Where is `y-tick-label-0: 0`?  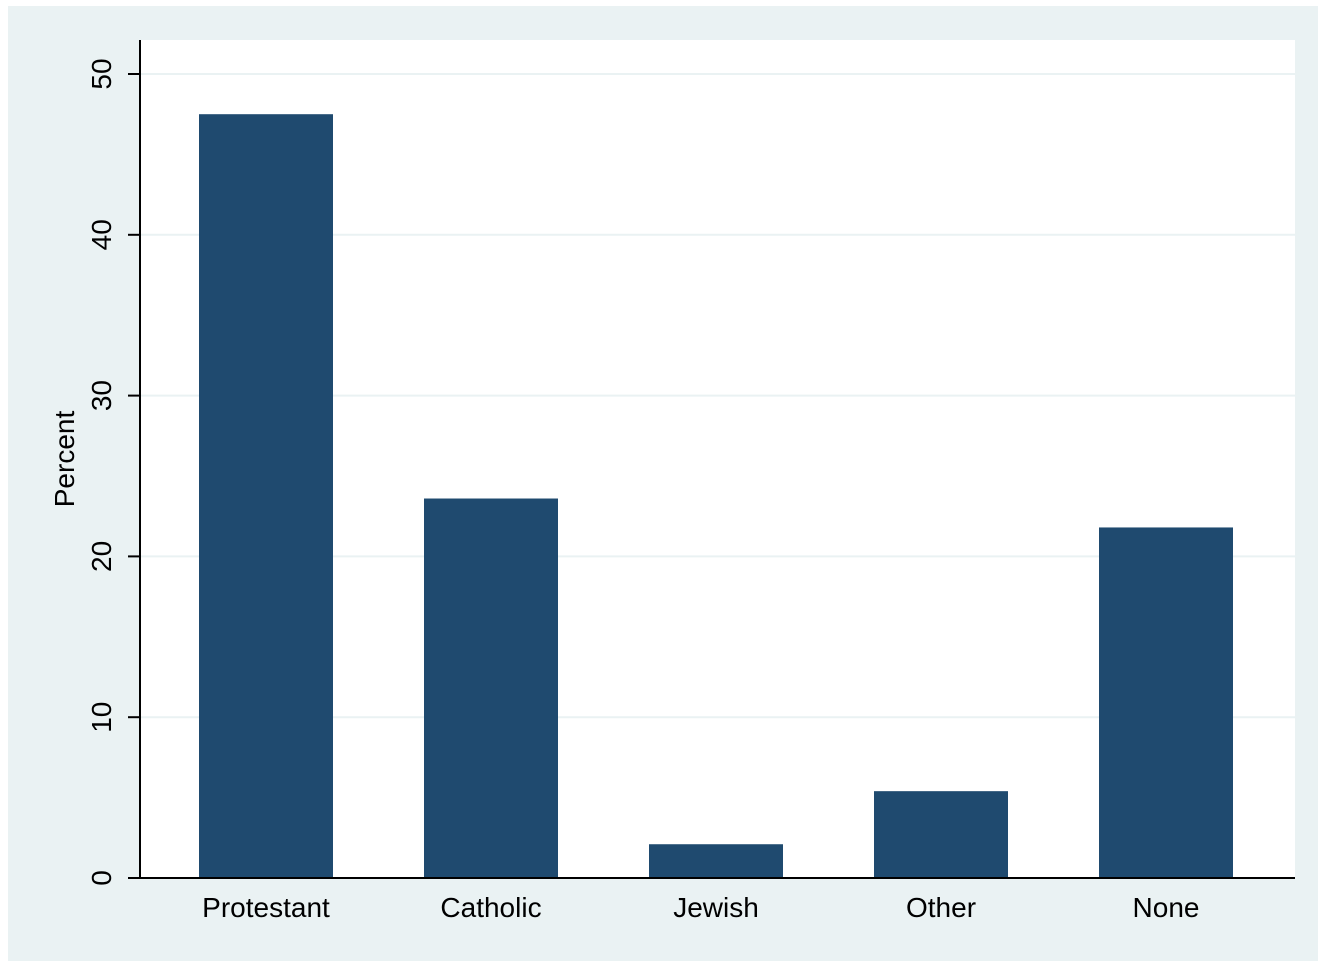 y-tick-label-0: 0 is located at coordinates (101, 878).